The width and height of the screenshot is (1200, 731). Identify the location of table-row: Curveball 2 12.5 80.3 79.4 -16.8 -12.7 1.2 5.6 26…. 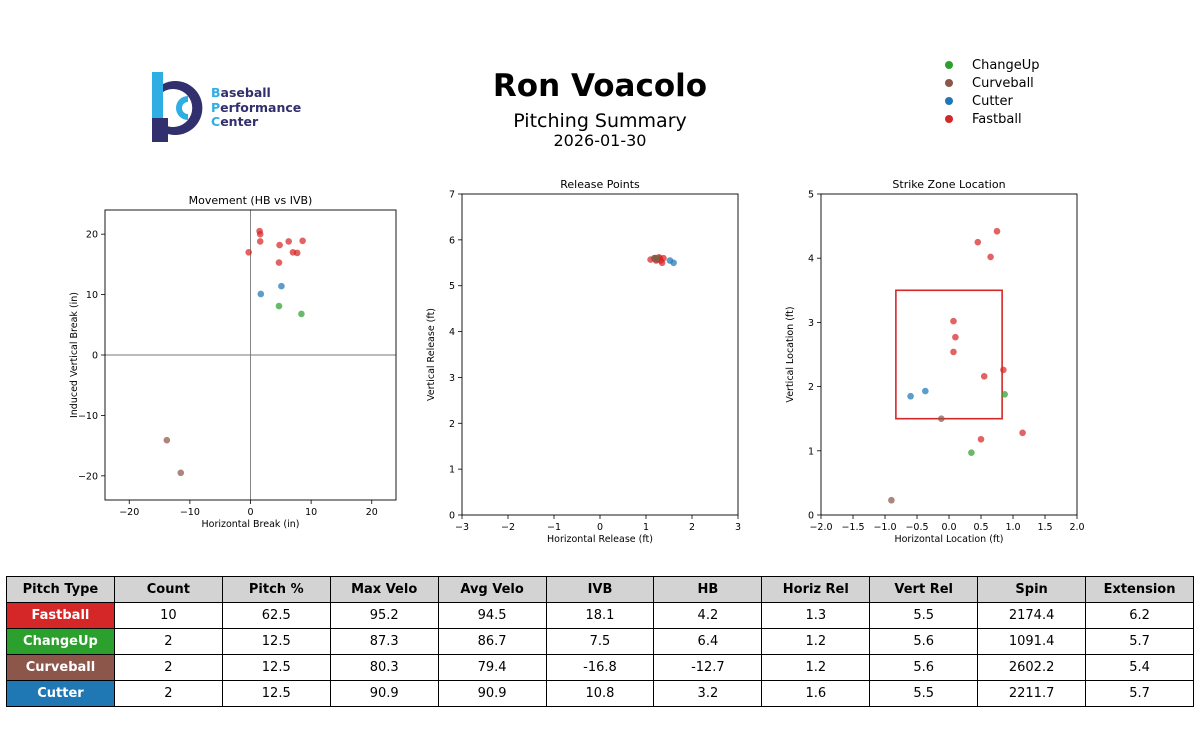
(600, 667).